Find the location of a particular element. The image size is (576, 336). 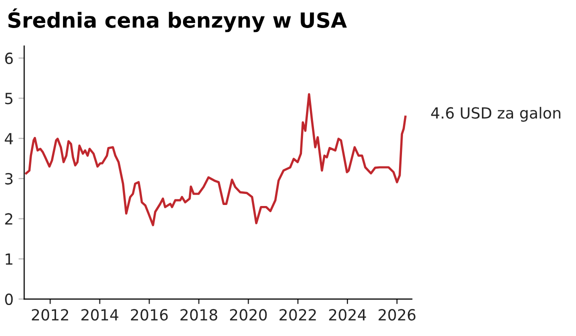

x-tick-label: 2026 is located at coordinates (397, 315).